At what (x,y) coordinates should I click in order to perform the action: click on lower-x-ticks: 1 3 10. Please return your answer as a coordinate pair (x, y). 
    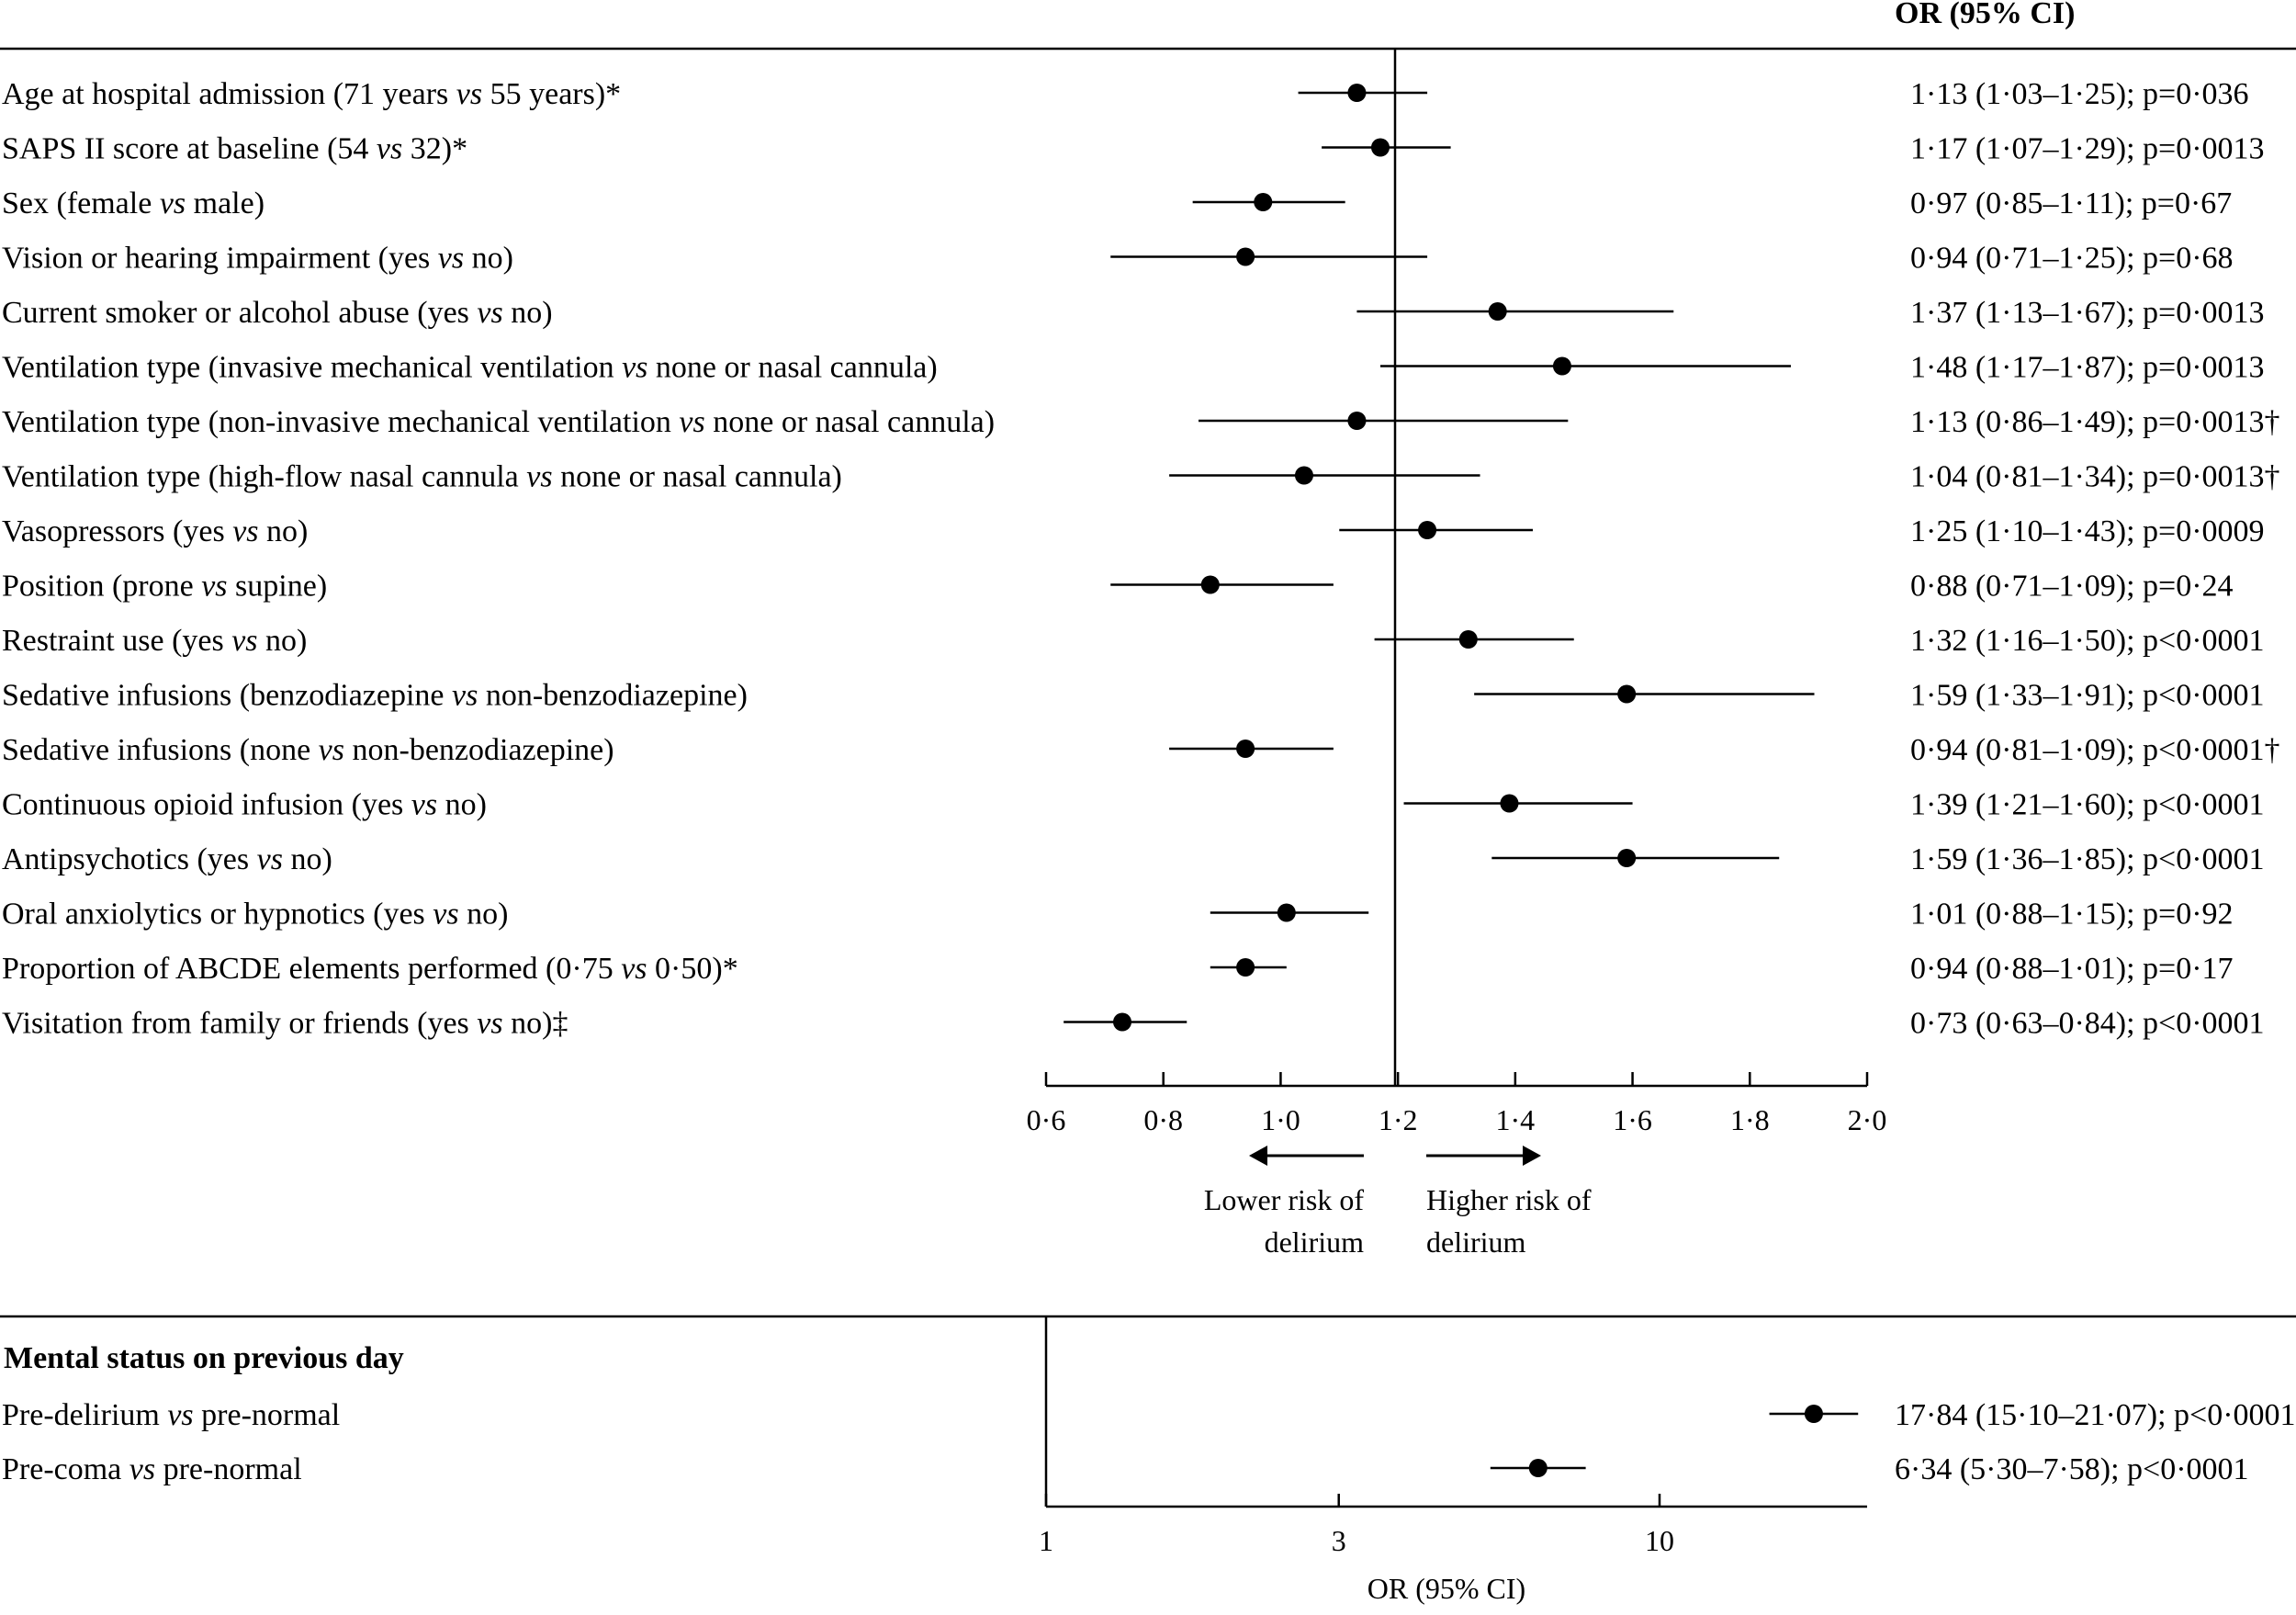
    Looking at the image, I should click on (1356, 1525).